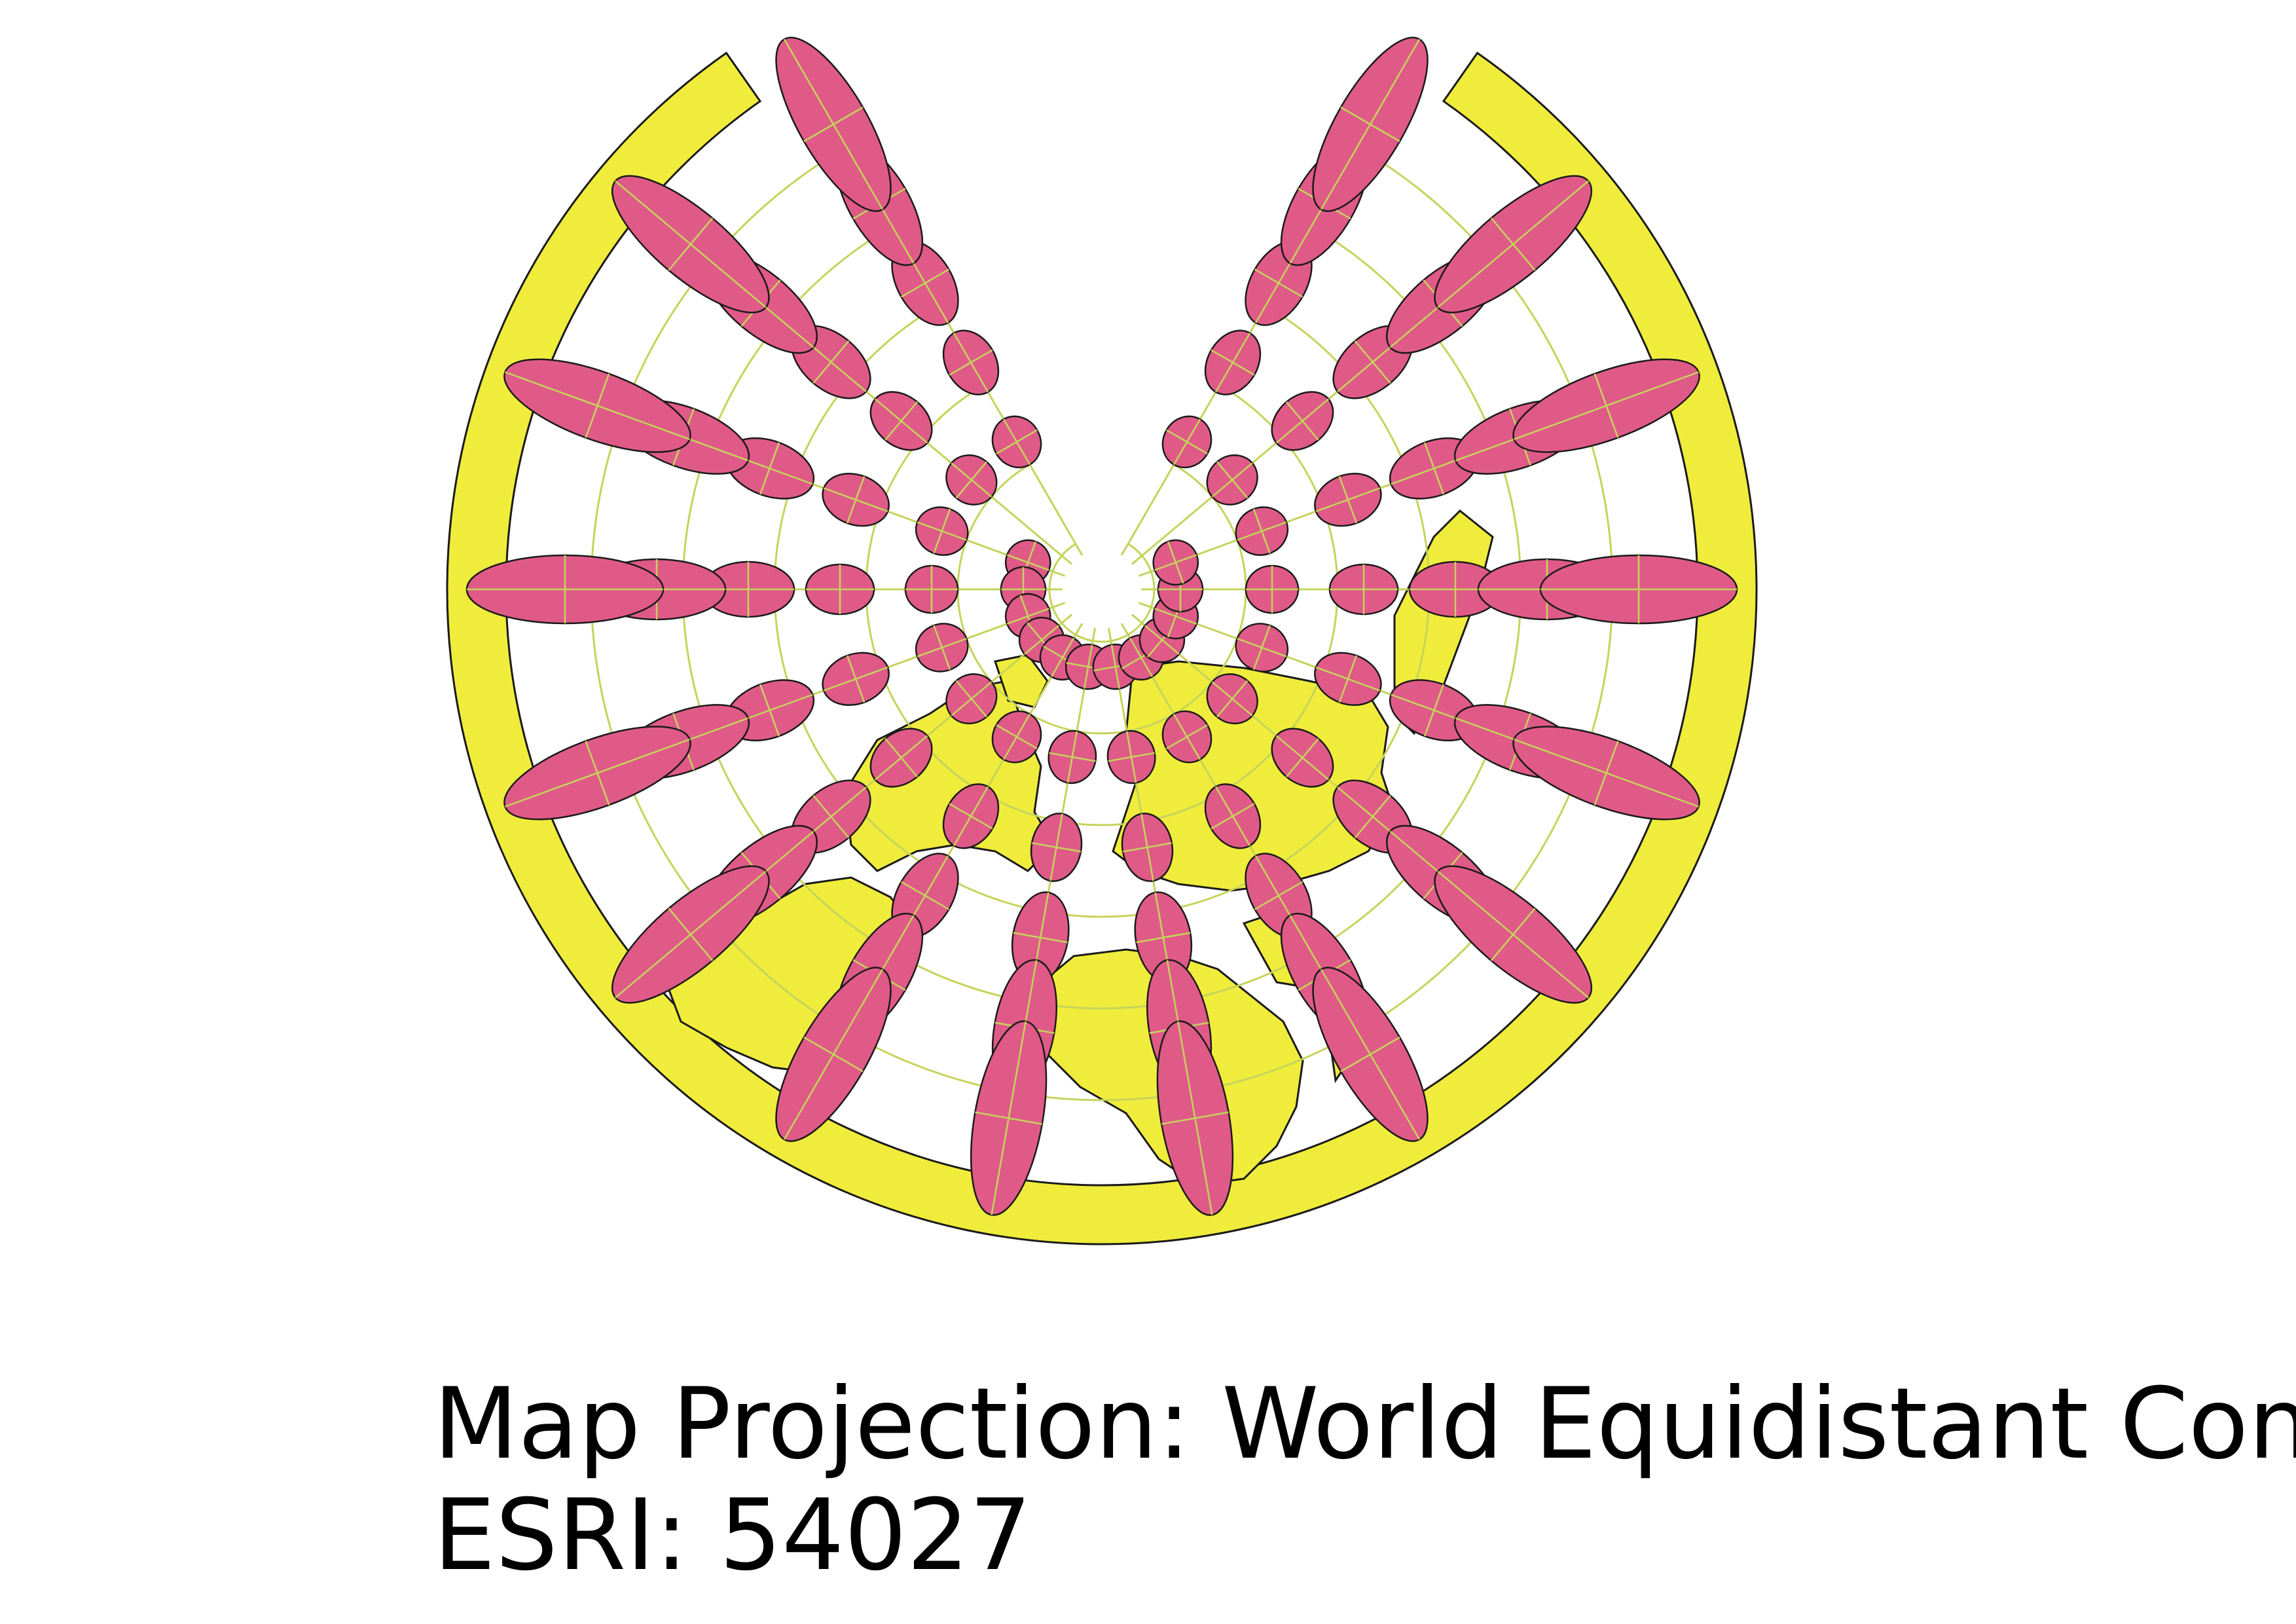 Image resolution: width=2296 pixels, height=1624 pixels. What do you see at coordinates (1364, 1424) in the screenshot?
I see `map-projection-title: Map Projection: World Equidistant Conic` at bounding box center [1364, 1424].